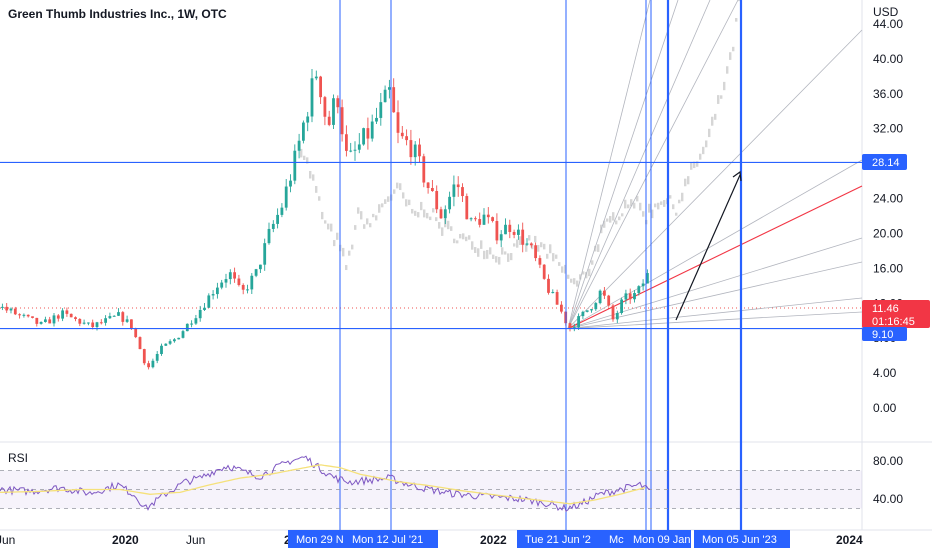 Image resolution: width=932 pixels, height=550 pixels. I want to click on rsi-pane, so click(431, 484).